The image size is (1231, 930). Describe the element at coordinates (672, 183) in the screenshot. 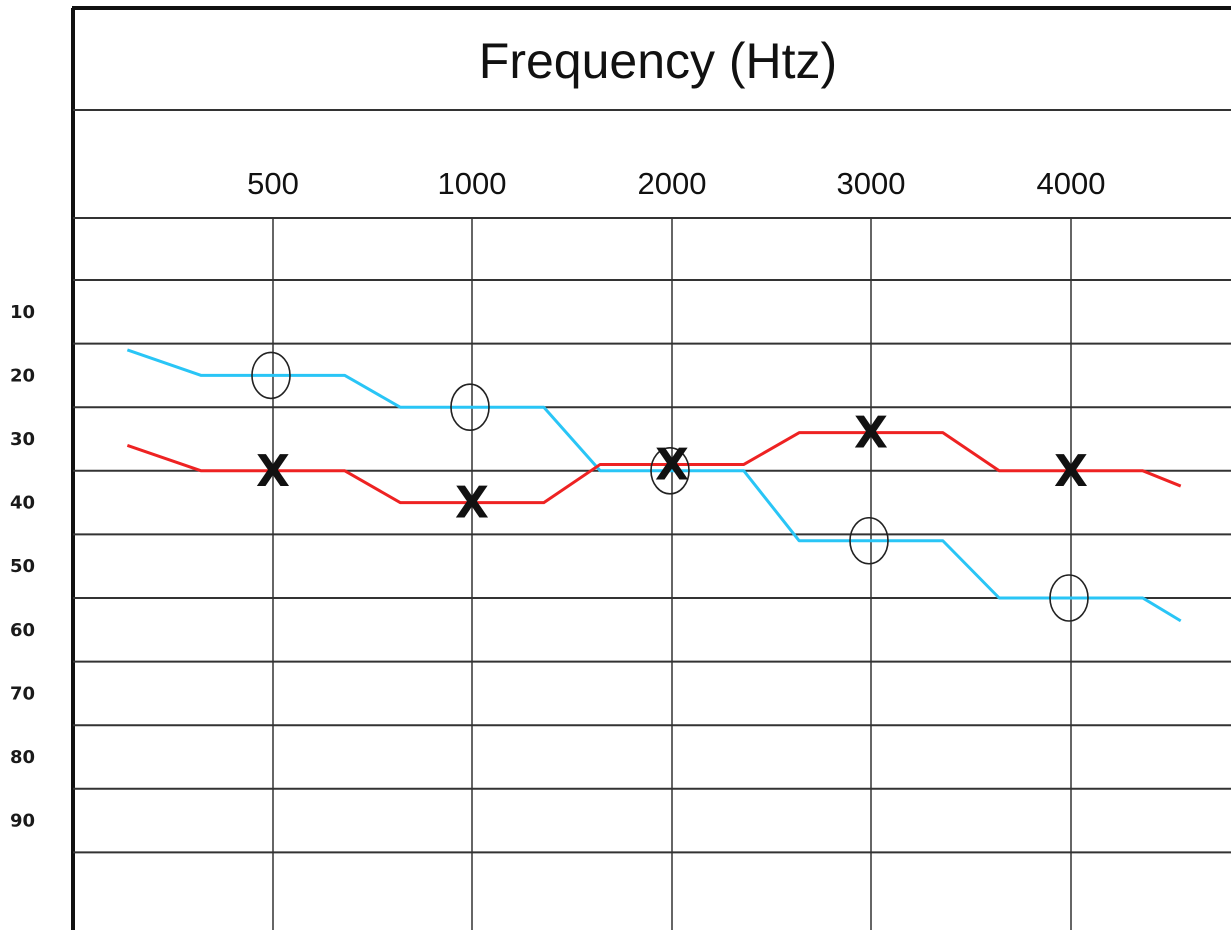

I see `frequency-label: 2000` at that location.